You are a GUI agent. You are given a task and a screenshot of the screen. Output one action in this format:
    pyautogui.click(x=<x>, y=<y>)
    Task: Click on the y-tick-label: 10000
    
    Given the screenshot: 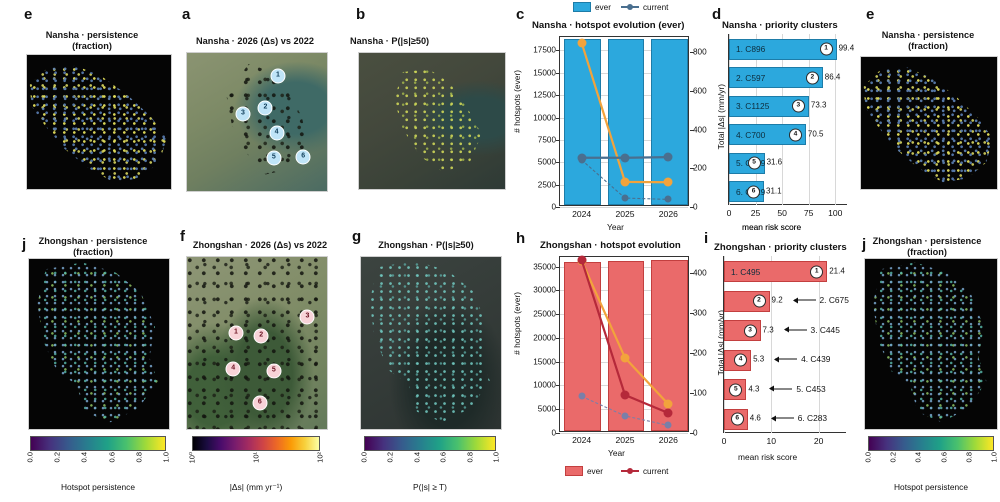 What is the action you would take?
    pyautogui.click(x=544, y=118)
    